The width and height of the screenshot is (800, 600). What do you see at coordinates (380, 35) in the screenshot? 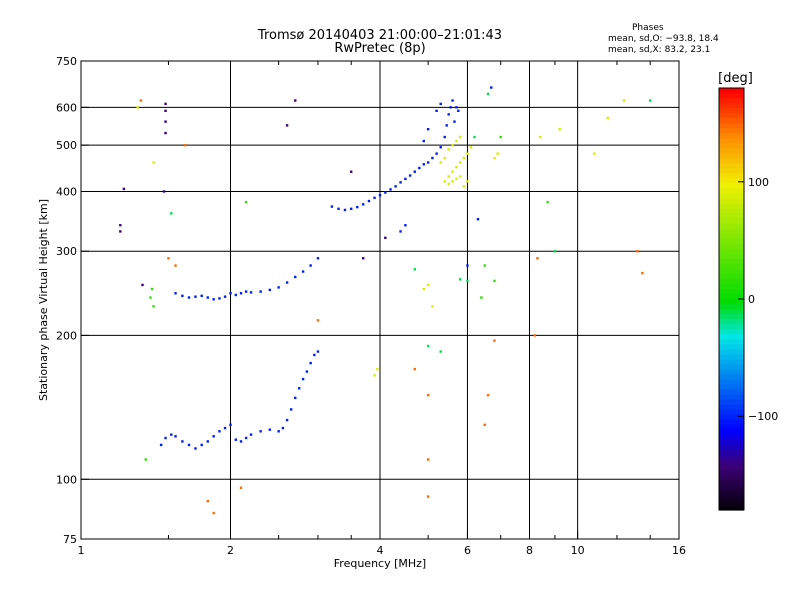
I see `chart-title: Tromsø 20140403 21:00:00–21:01:43` at bounding box center [380, 35].